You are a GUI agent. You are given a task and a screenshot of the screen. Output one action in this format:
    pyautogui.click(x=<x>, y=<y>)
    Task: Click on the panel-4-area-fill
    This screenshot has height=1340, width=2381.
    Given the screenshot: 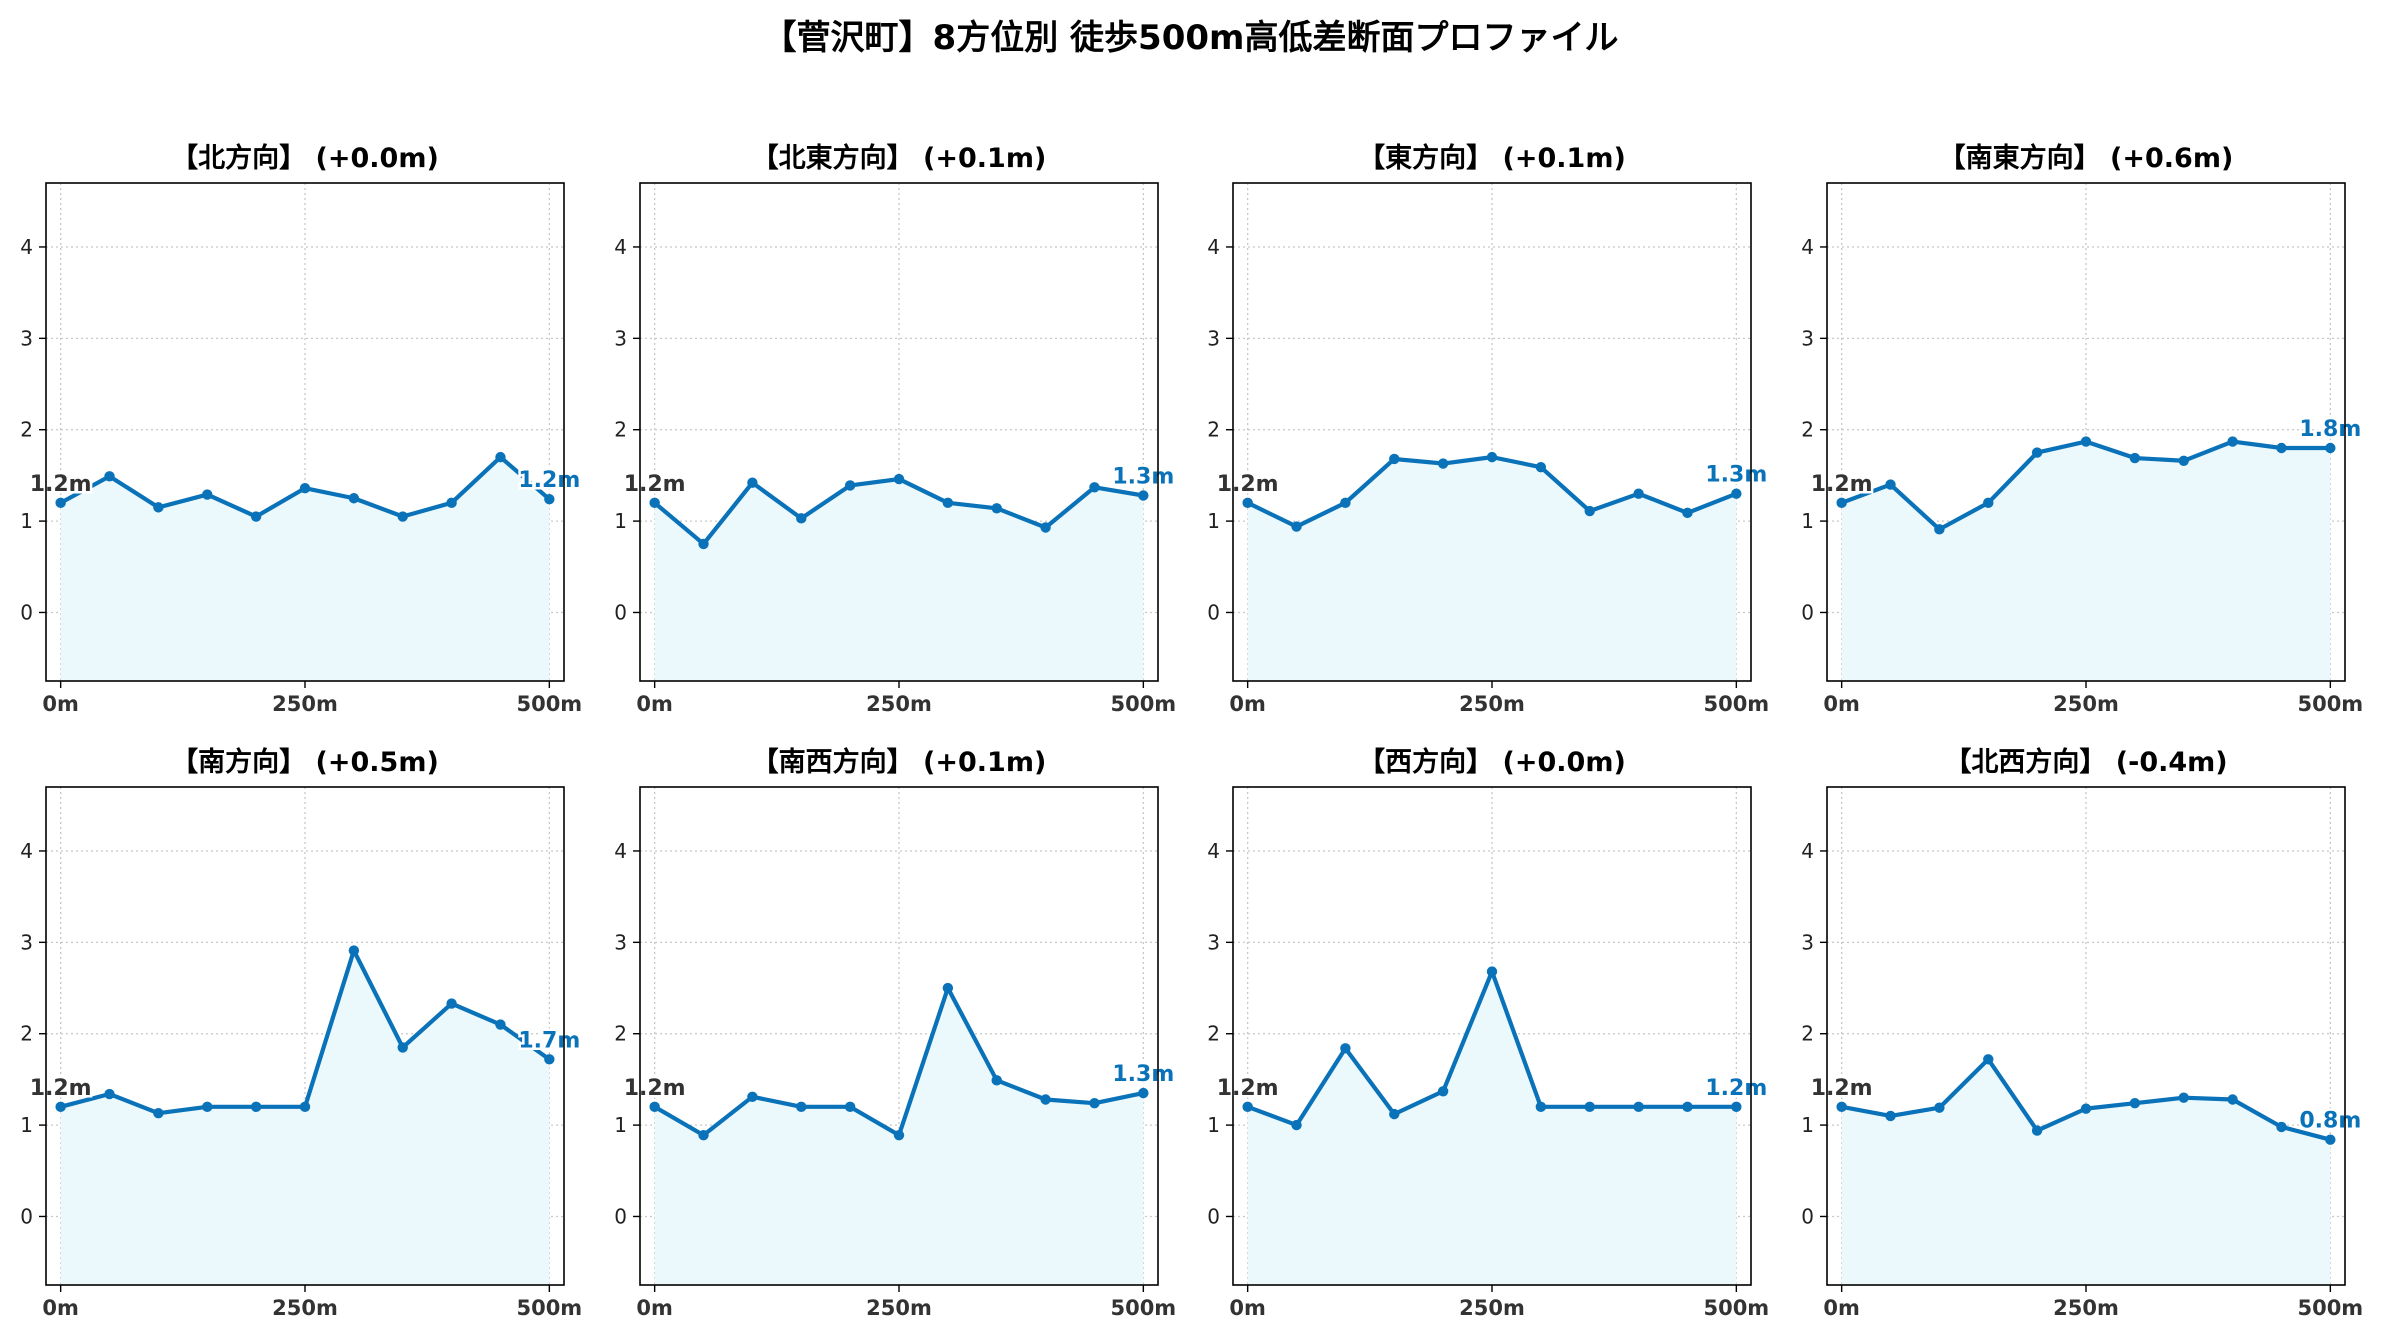 What is the action you would take?
    pyautogui.click(x=2086, y=561)
    